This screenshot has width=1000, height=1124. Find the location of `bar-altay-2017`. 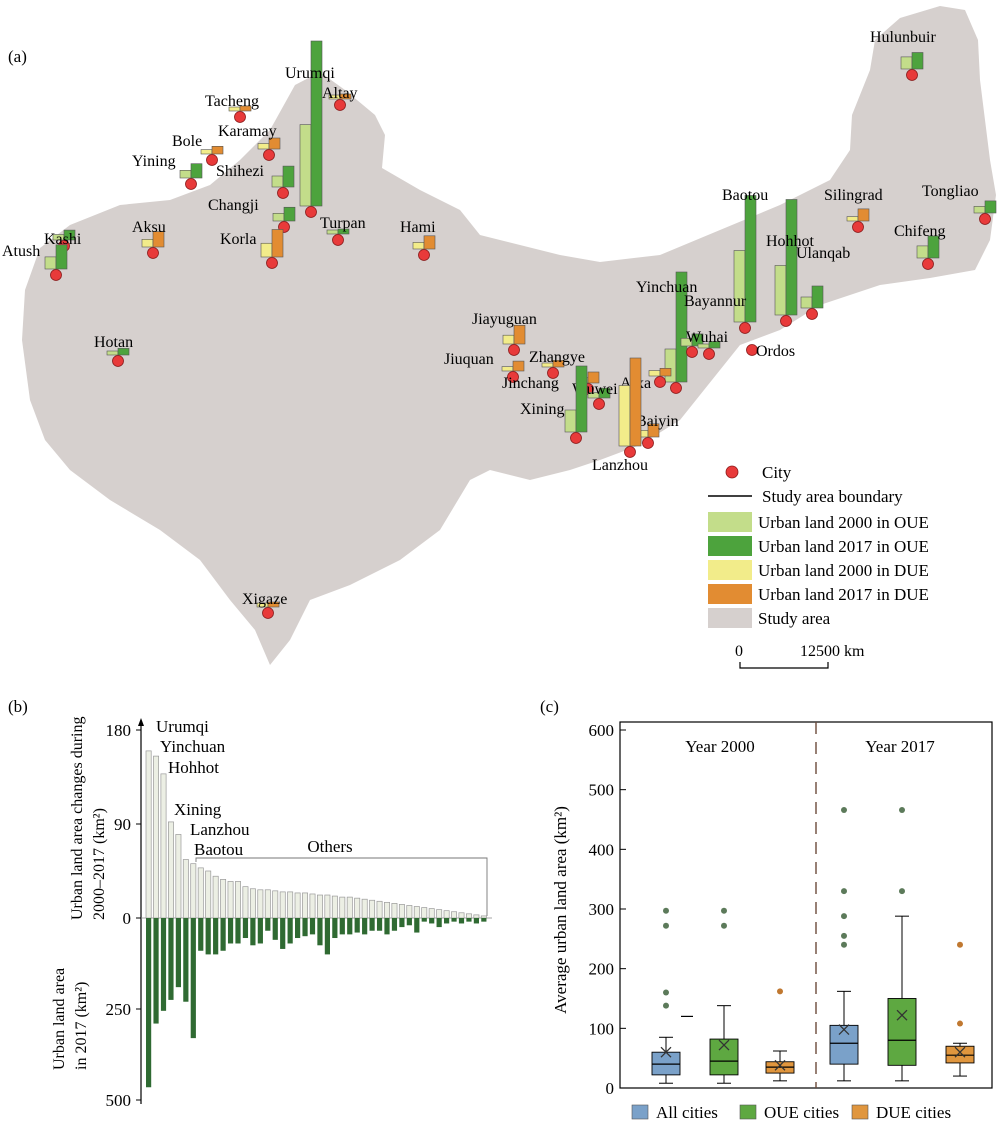

bar-altay-2017 is located at coordinates (345, 96).